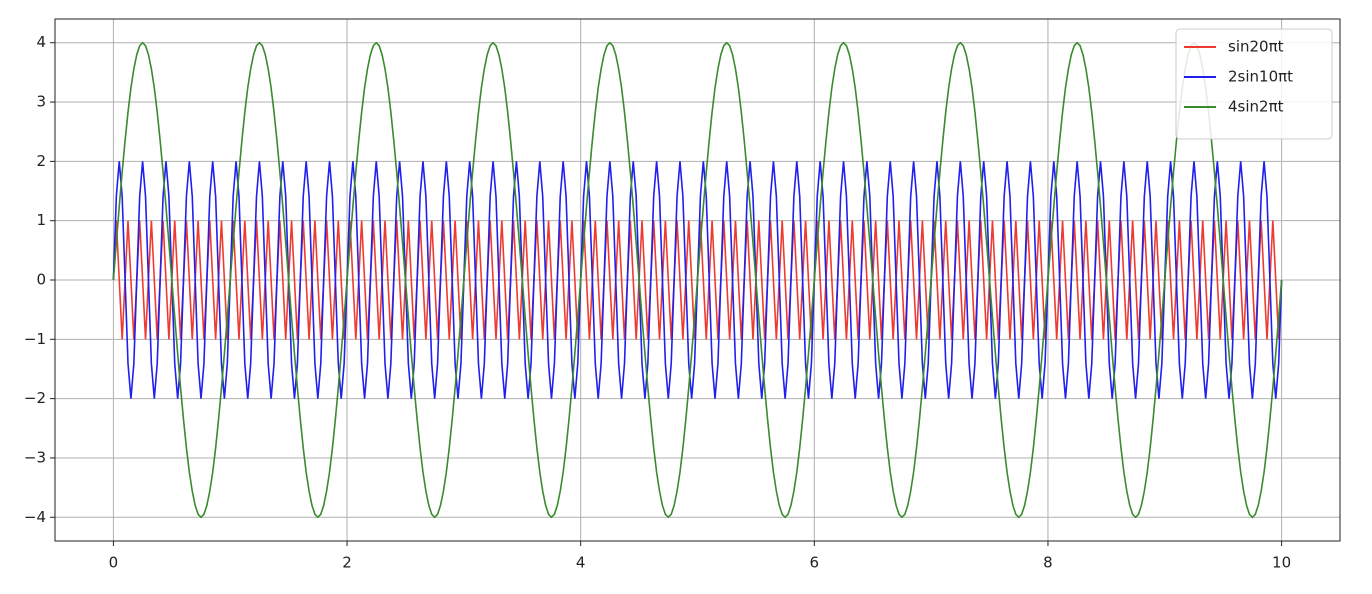  What do you see at coordinates (581, 563) in the screenshot?
I see `x-tick-label: 4` at bounding box center [581, 563].